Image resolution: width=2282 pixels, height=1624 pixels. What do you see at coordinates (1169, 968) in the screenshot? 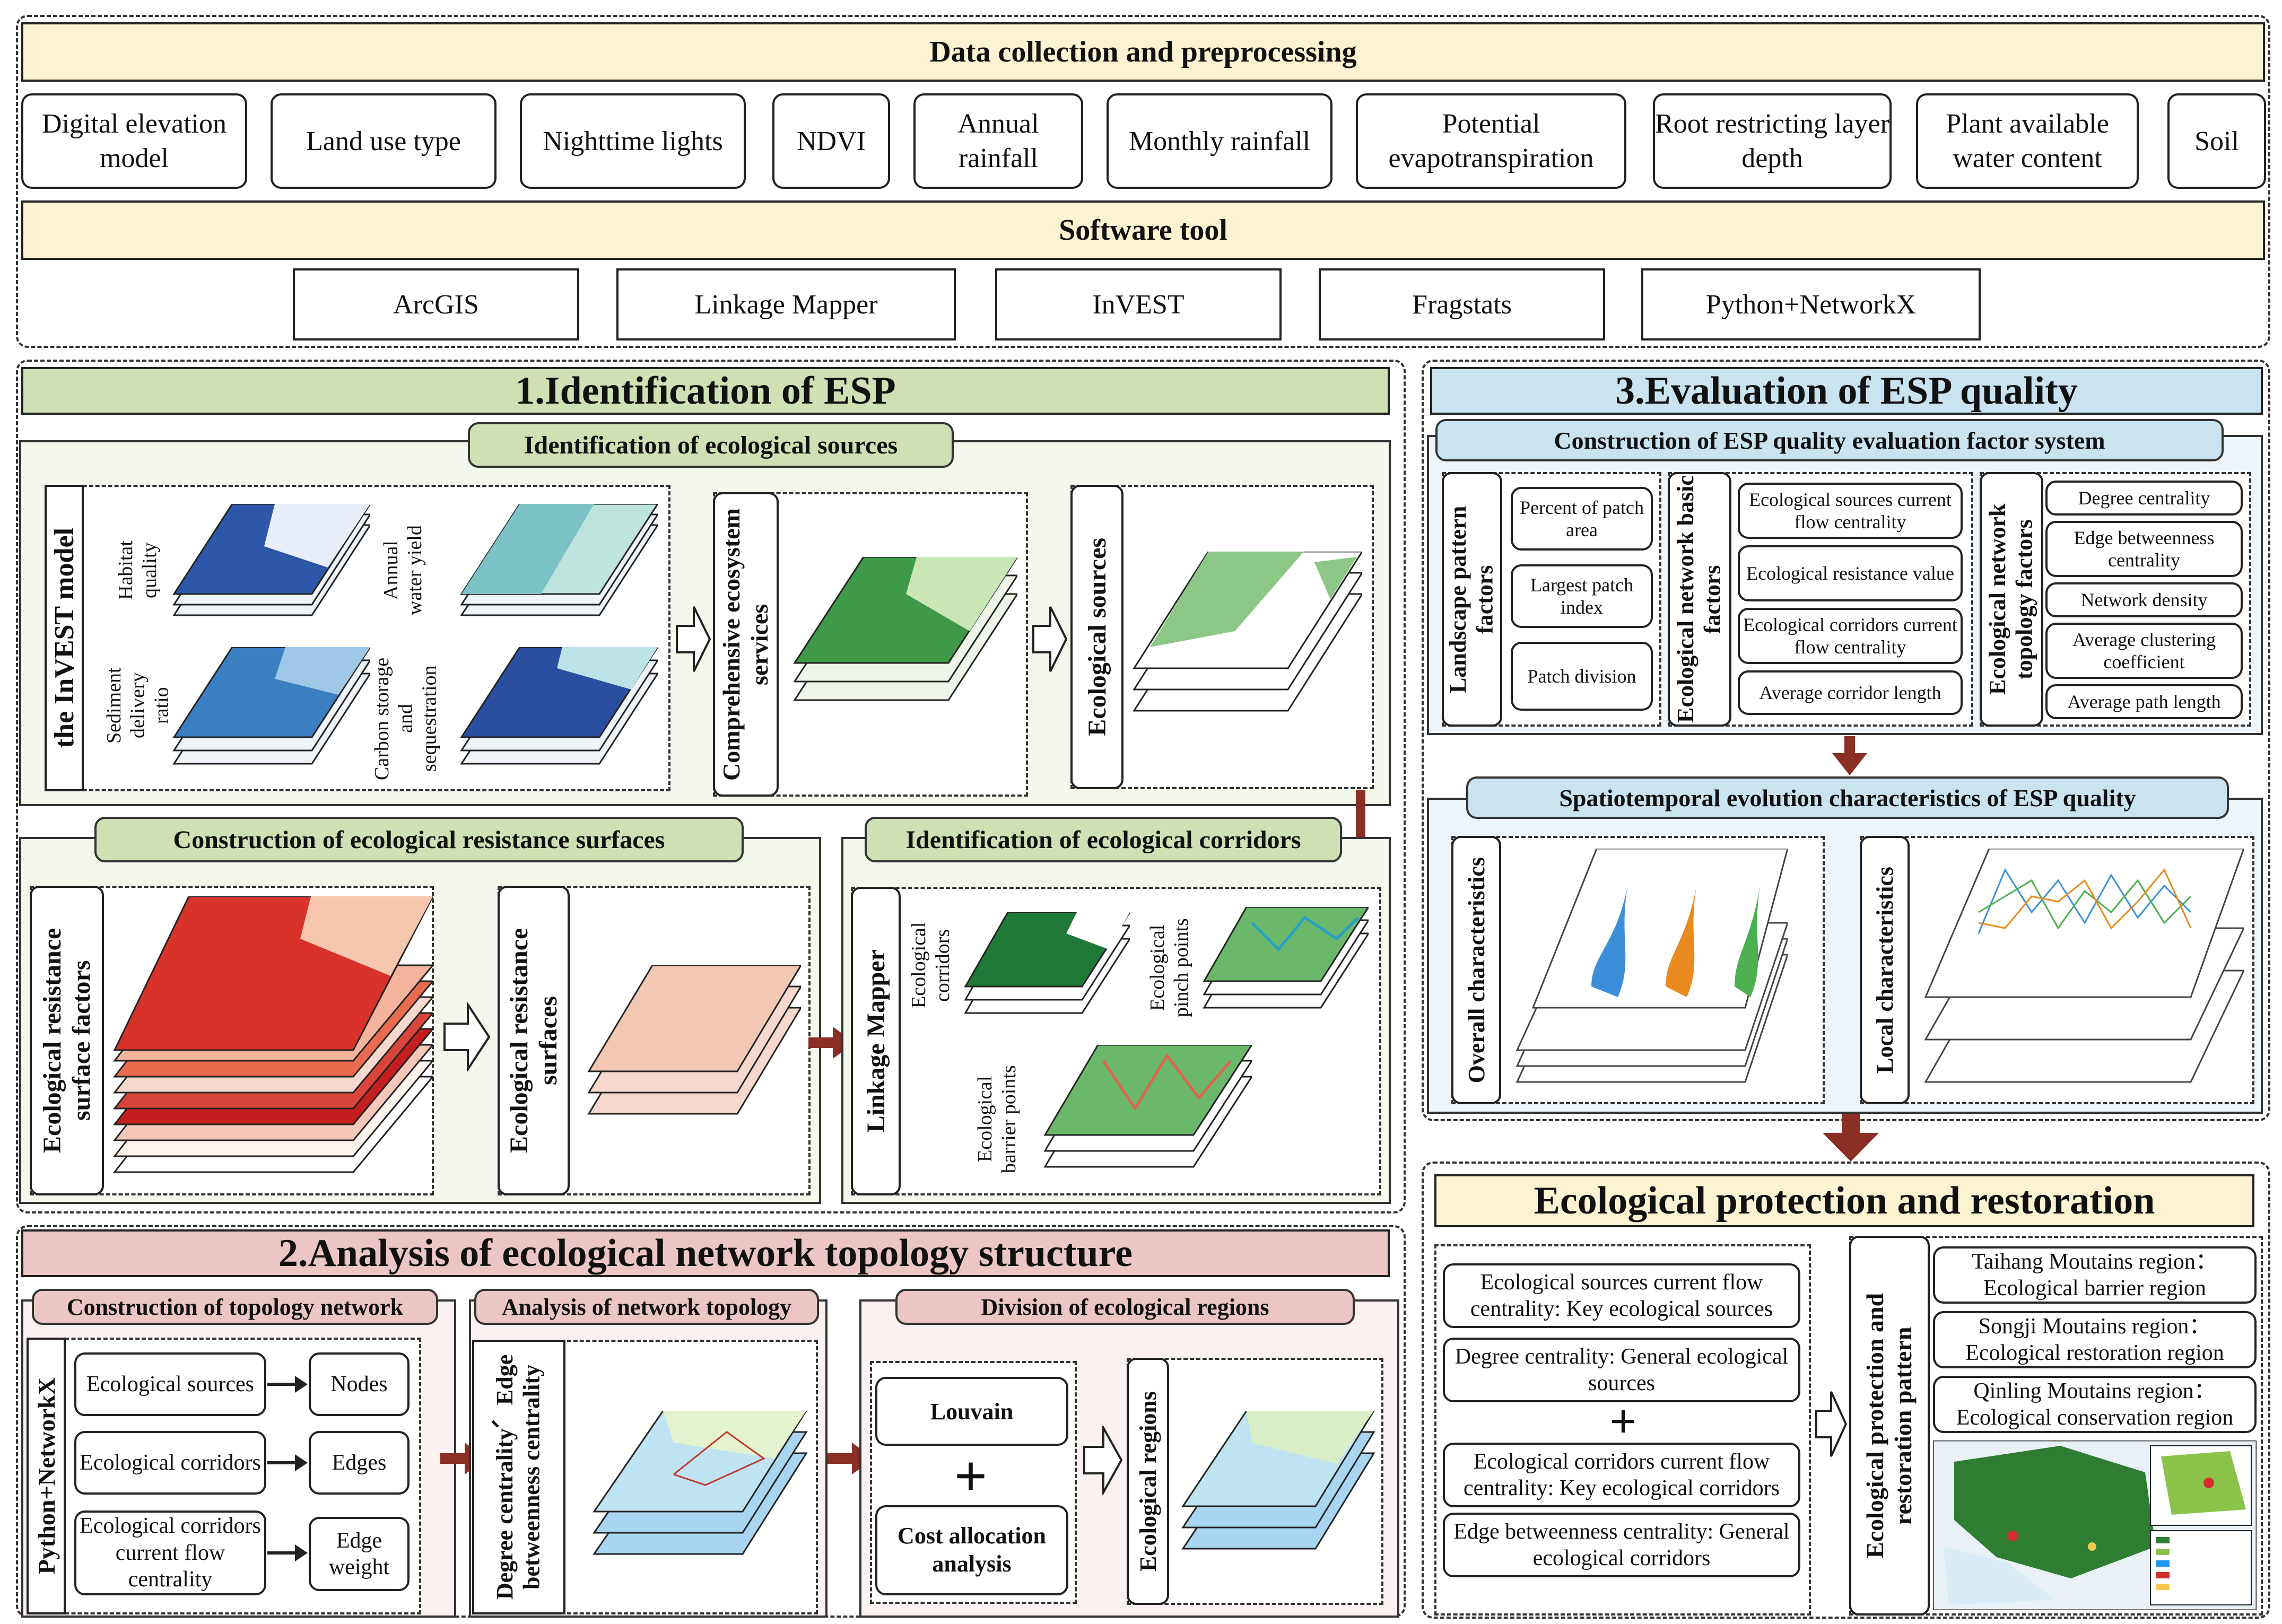
I see `corridor-label: Ecological pinch points` at bounding box center [1169, 968].